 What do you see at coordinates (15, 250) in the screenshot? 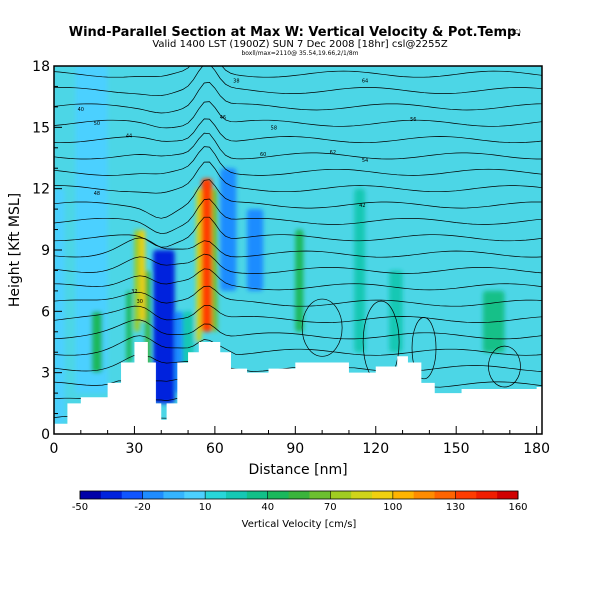
I see `y-axis-title: Height [Kft MSL]` at bounding box center [15, 250].